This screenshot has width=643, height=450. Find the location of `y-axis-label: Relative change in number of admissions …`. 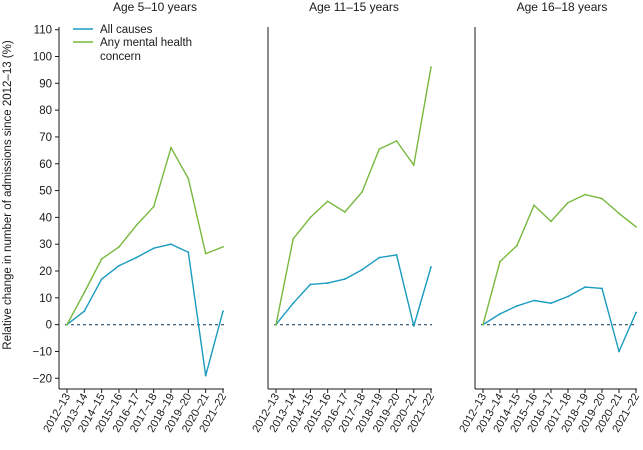

y-axis-label: Relative change in number of admissions … is located at coordinates (8, 195).